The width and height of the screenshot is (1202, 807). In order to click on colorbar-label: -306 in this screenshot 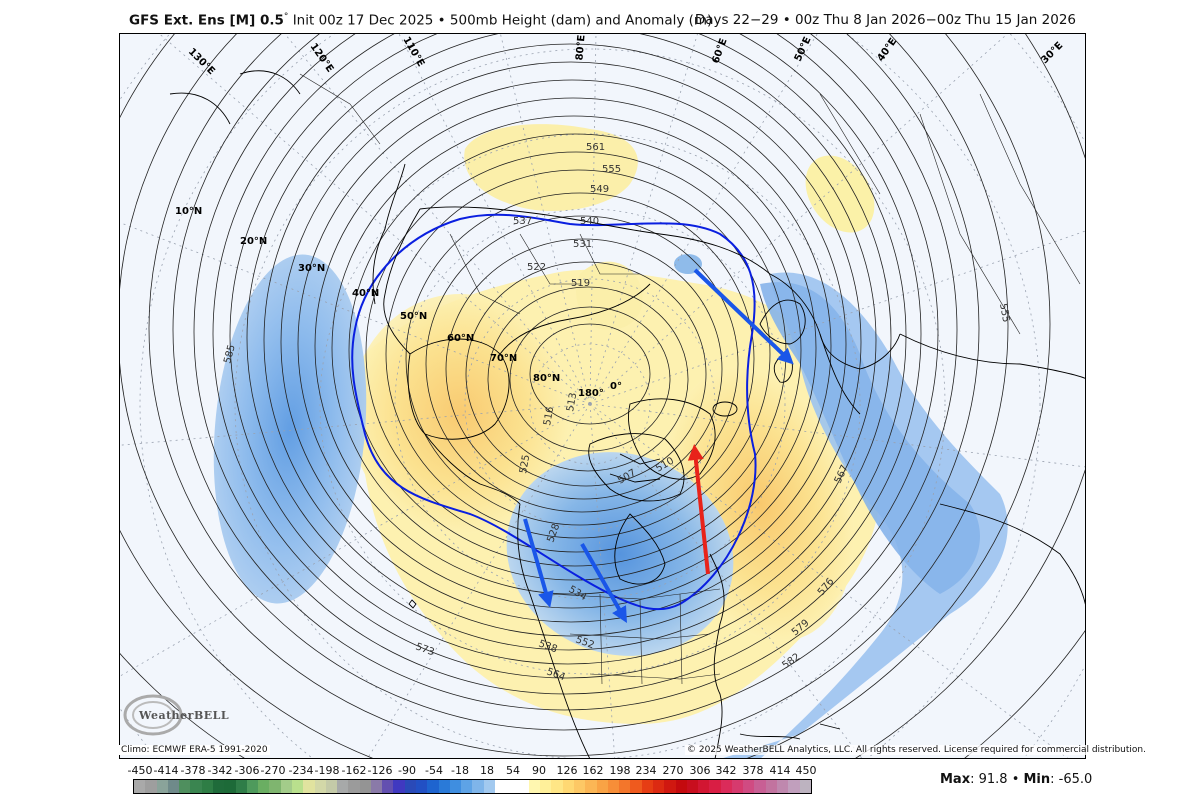, I will do `click(247, 770)`.